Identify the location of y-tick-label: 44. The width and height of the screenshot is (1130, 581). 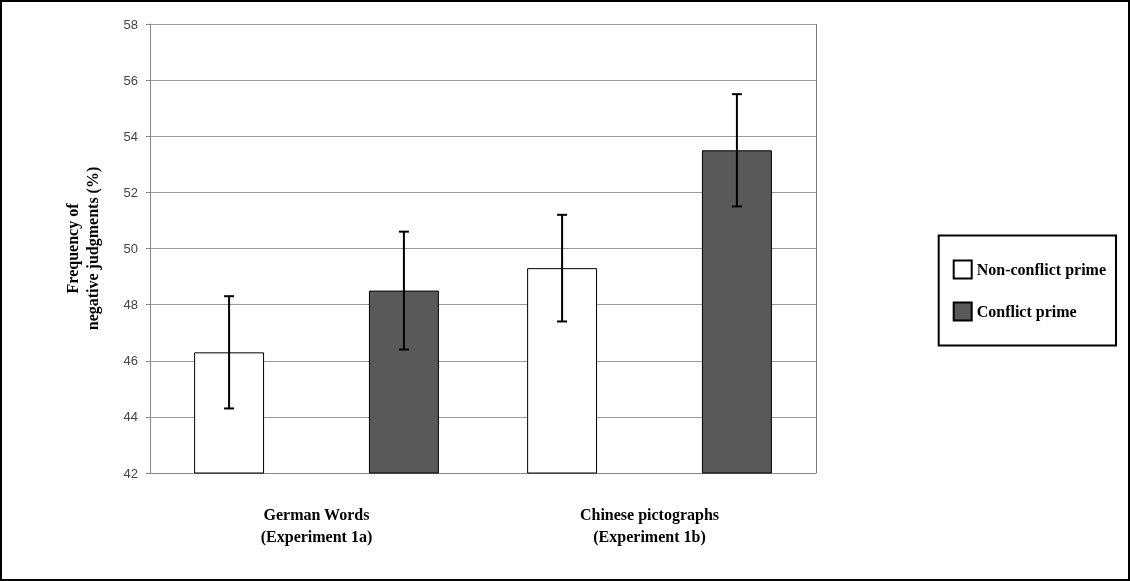
(130, 417).